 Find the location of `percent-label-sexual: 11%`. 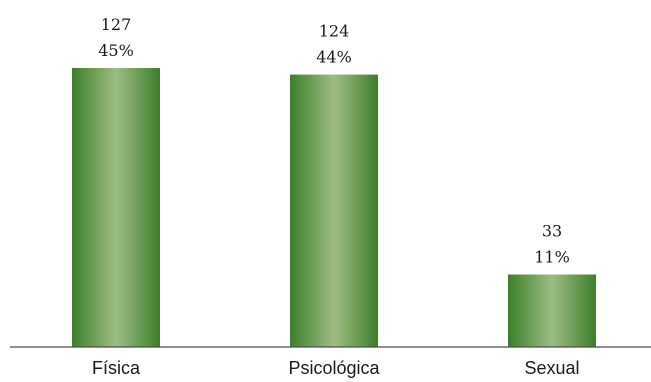

percent-label-sexual: 11% is located at coordinates (552, 257).